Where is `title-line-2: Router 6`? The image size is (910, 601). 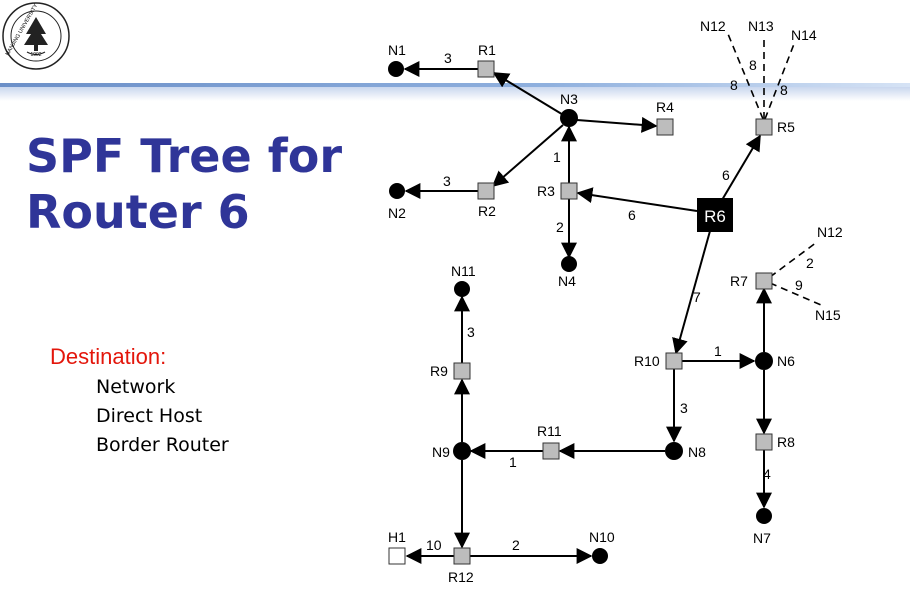 title-line-2: Router 6 is located at coordinates (138, 212).